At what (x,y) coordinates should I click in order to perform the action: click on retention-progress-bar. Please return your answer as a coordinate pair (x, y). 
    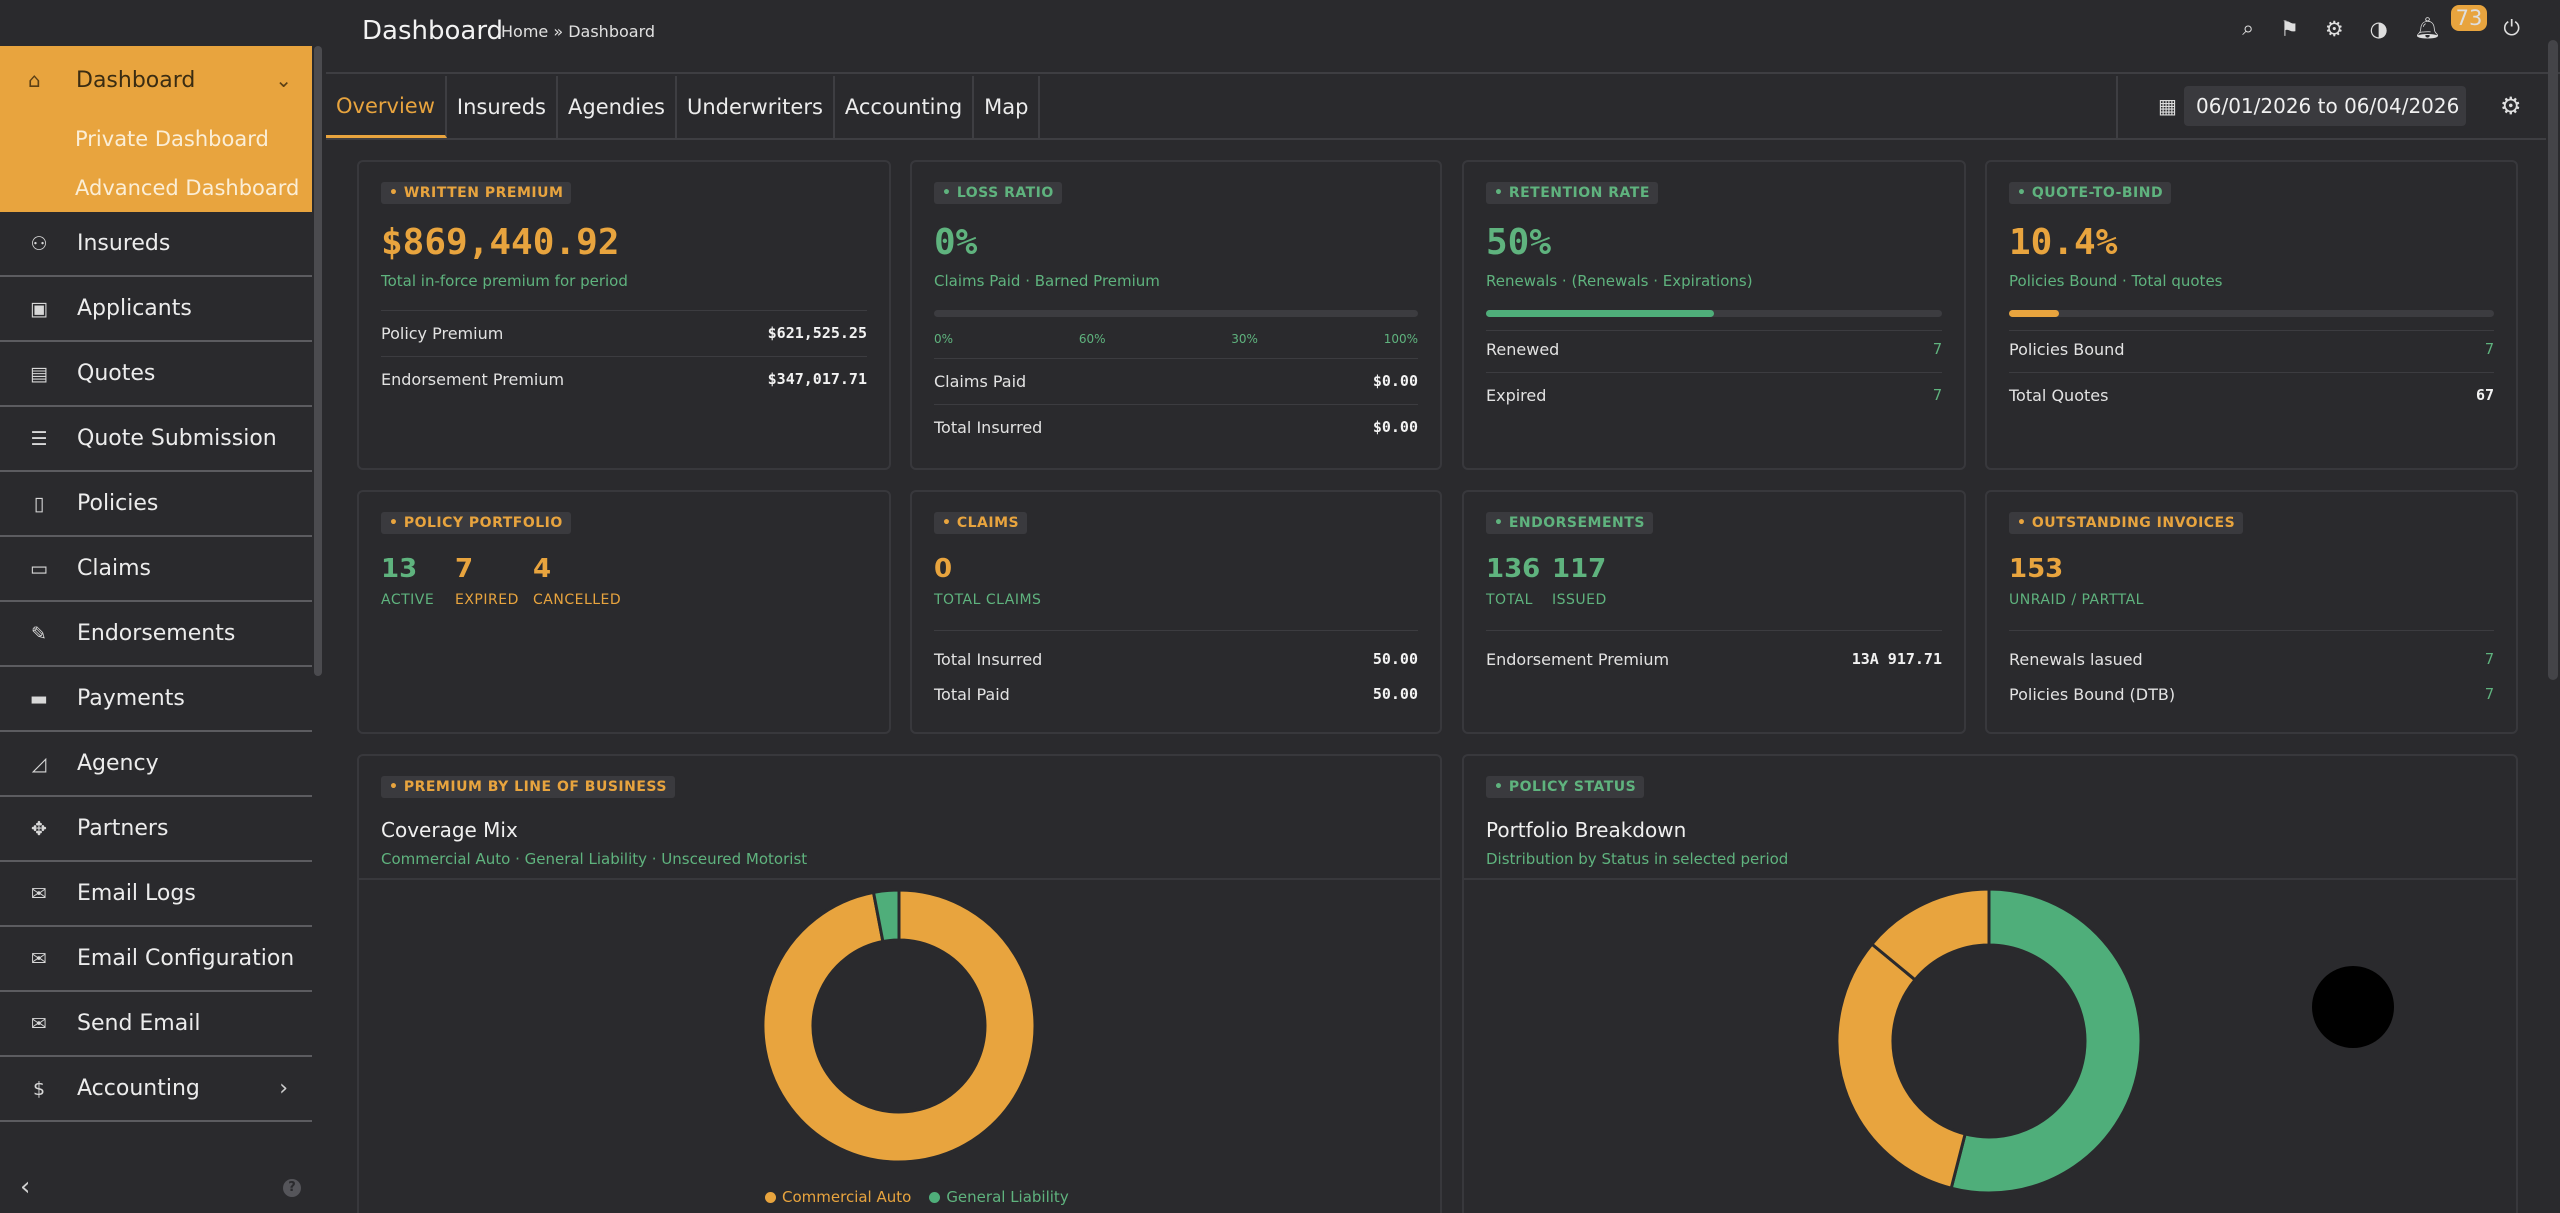
    Looking at the image, I should click on (1714, 313).